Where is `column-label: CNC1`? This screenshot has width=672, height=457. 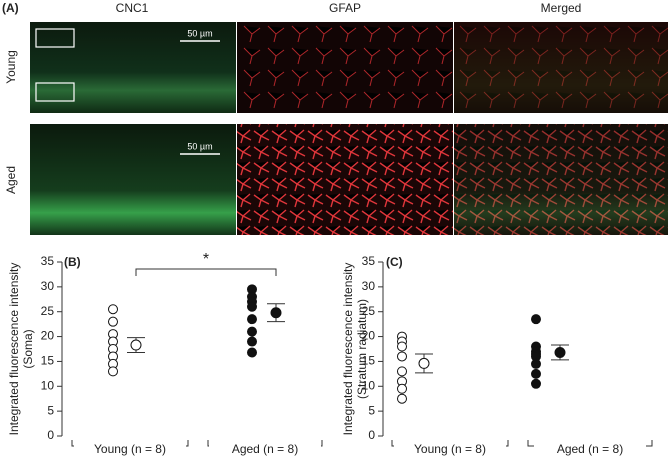 column-label: CNC1 is located at coordinates (132, 8).